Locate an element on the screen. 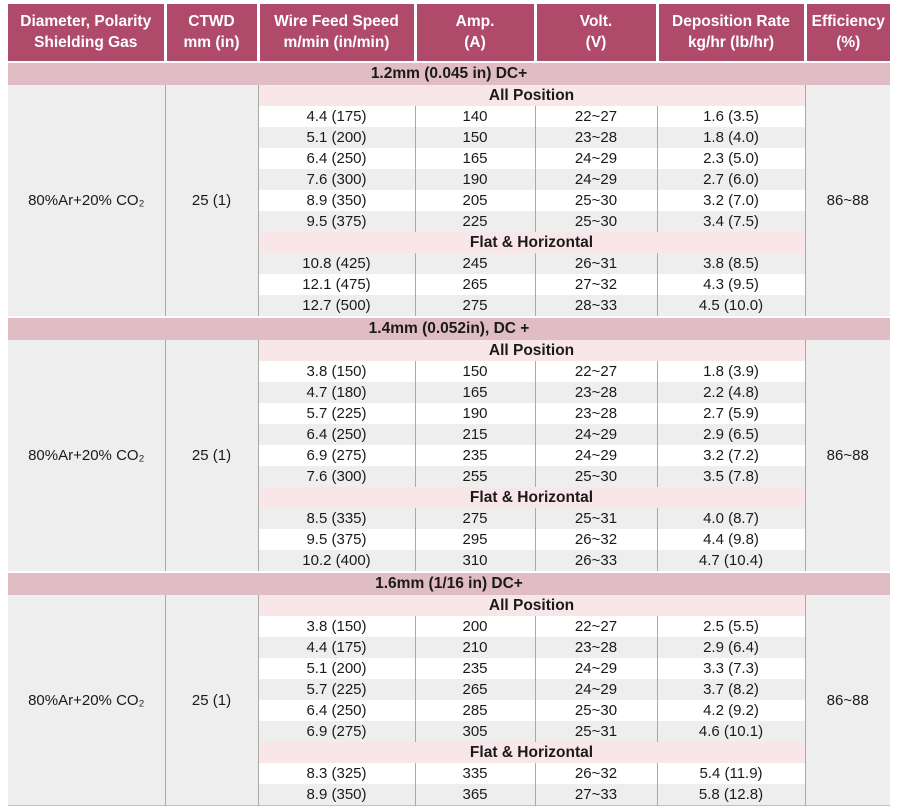 Image resolution: width=898 pixels, height=812 pixels. column-header-line: Wire Feed Speed is located at coordinates (336, 22).